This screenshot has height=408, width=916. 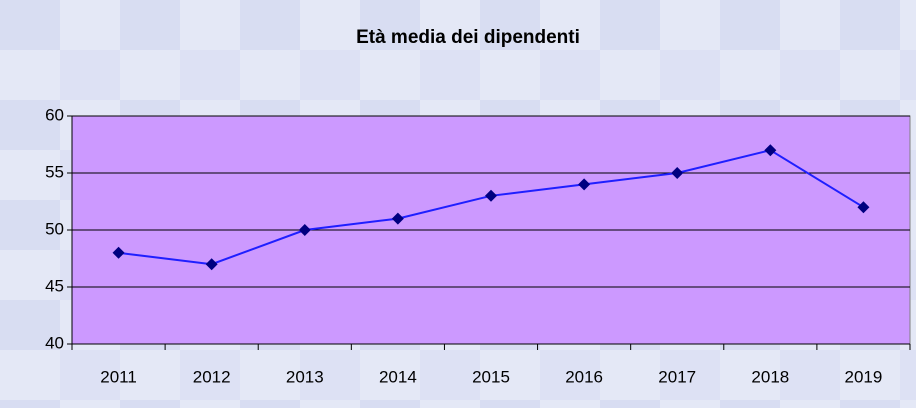 What do you see at coordinates (118, 376) in the screenshot?
I see `x-tick-label: 2011` at bounding box center [118, 376].